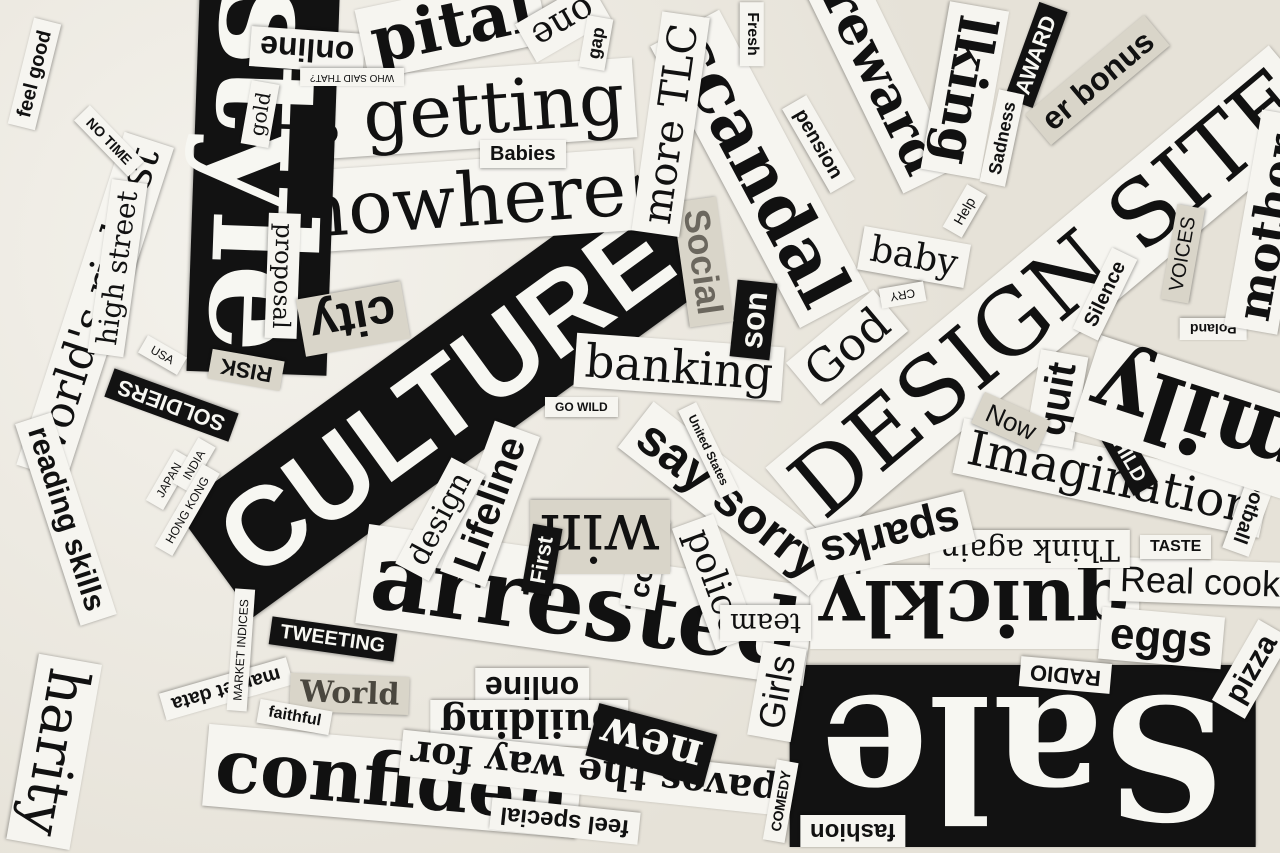 The width and height of the screenshot is (1280, 853). I want to click on clipping-team: team, so click(766, 623).